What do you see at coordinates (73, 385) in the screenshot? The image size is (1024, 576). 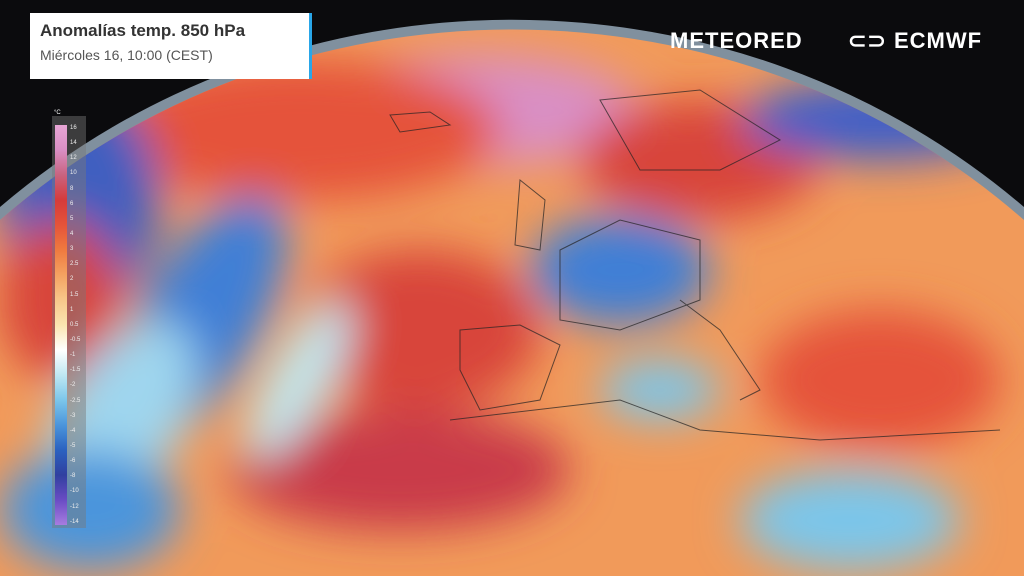 I see `legend-label: -2` at bounding box center [73, 385].